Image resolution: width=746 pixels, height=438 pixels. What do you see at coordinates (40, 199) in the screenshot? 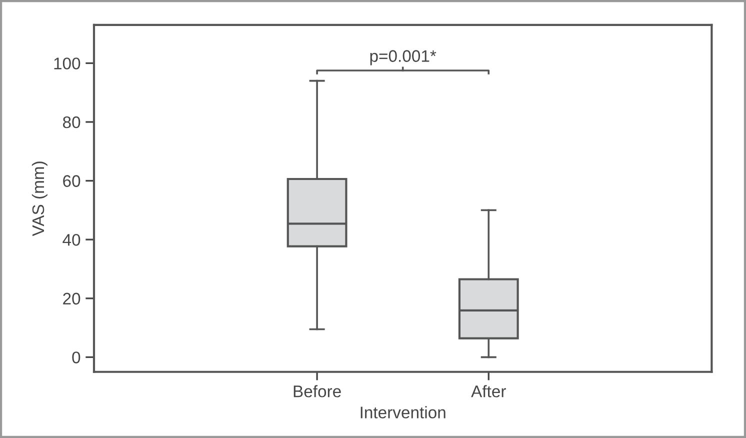
I see `y-axis-title: VAS (mm)` at bounding box center [40, 199].